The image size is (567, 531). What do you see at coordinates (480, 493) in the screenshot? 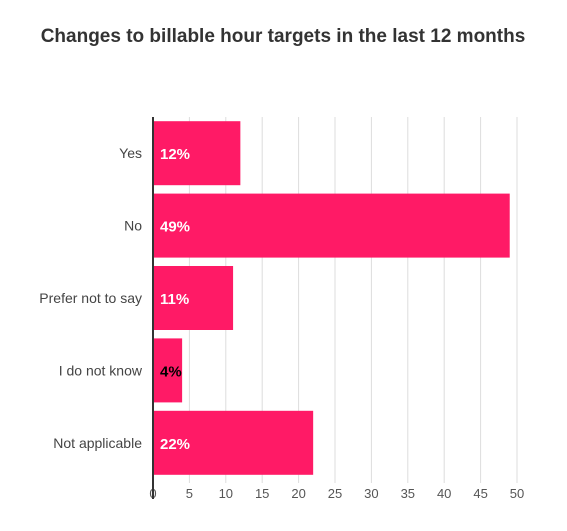
I see `x-tick-label: 45` at bounding box center [480, 493].